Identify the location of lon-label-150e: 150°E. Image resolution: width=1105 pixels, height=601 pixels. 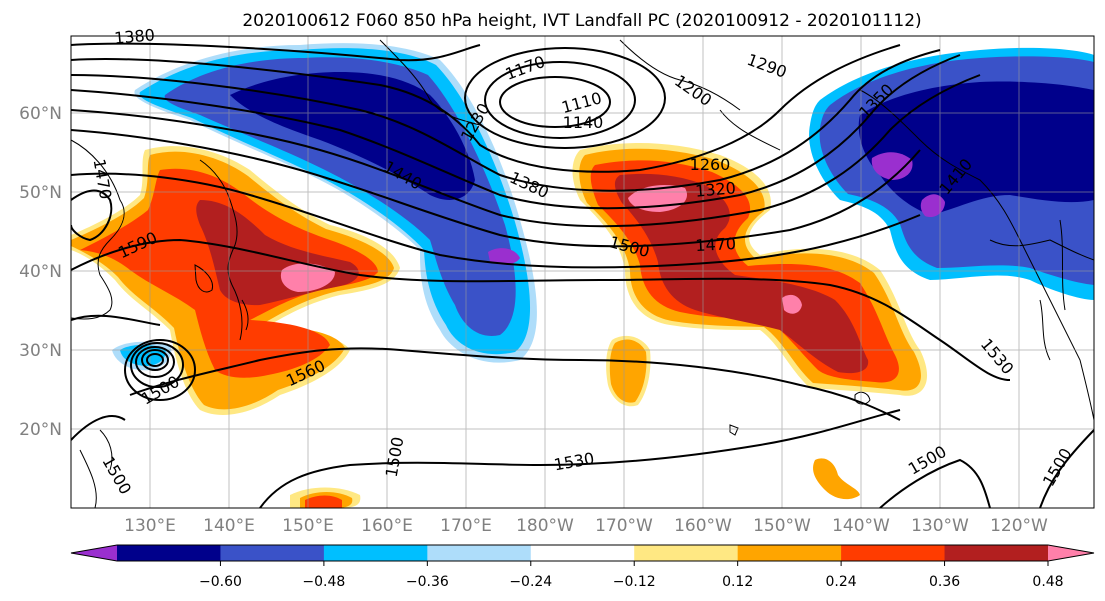
(308, 526).